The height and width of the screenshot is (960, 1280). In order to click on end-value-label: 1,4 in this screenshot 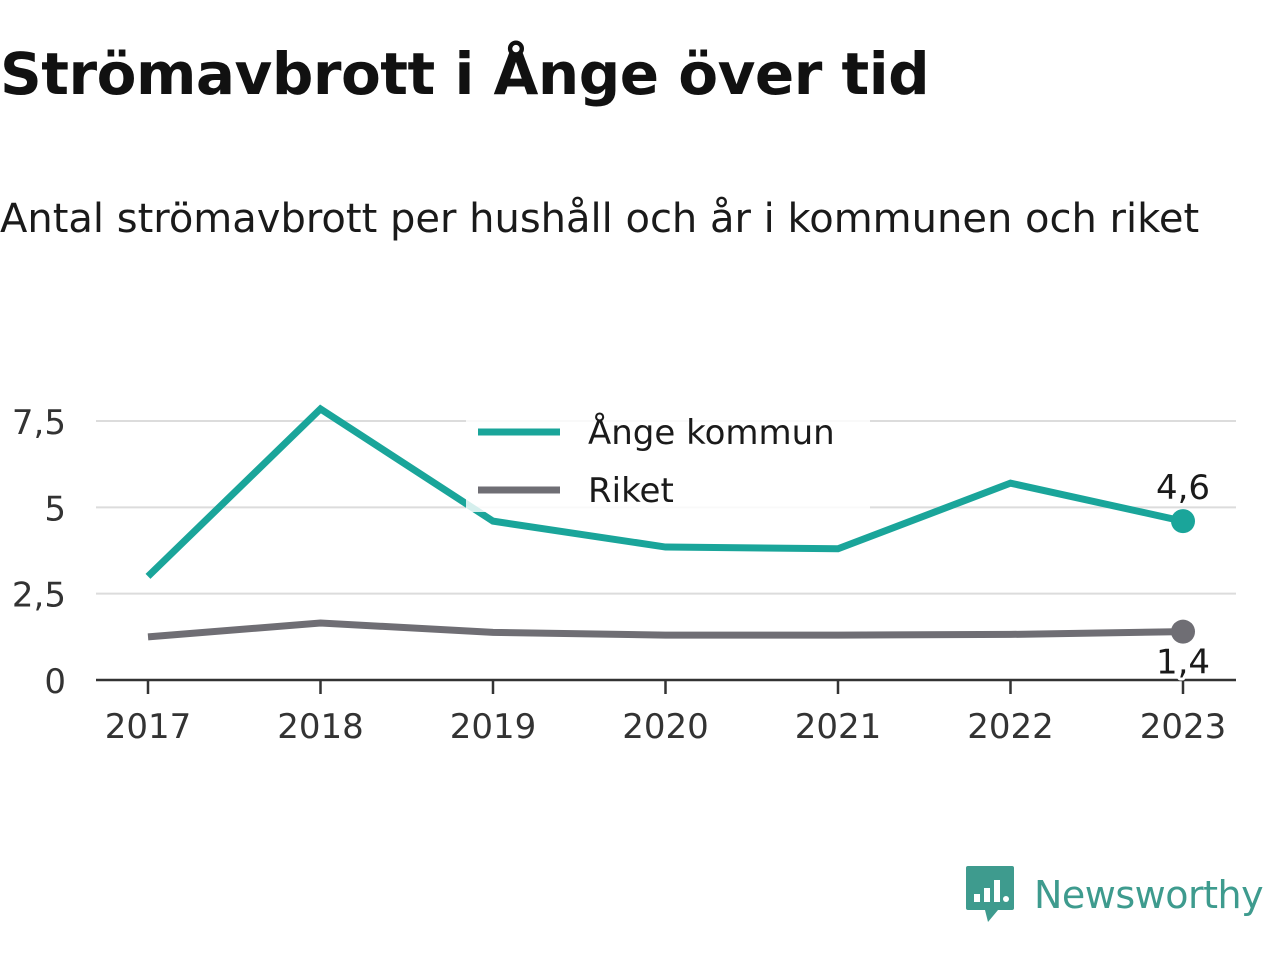, I will do `click(1183, 663)`.